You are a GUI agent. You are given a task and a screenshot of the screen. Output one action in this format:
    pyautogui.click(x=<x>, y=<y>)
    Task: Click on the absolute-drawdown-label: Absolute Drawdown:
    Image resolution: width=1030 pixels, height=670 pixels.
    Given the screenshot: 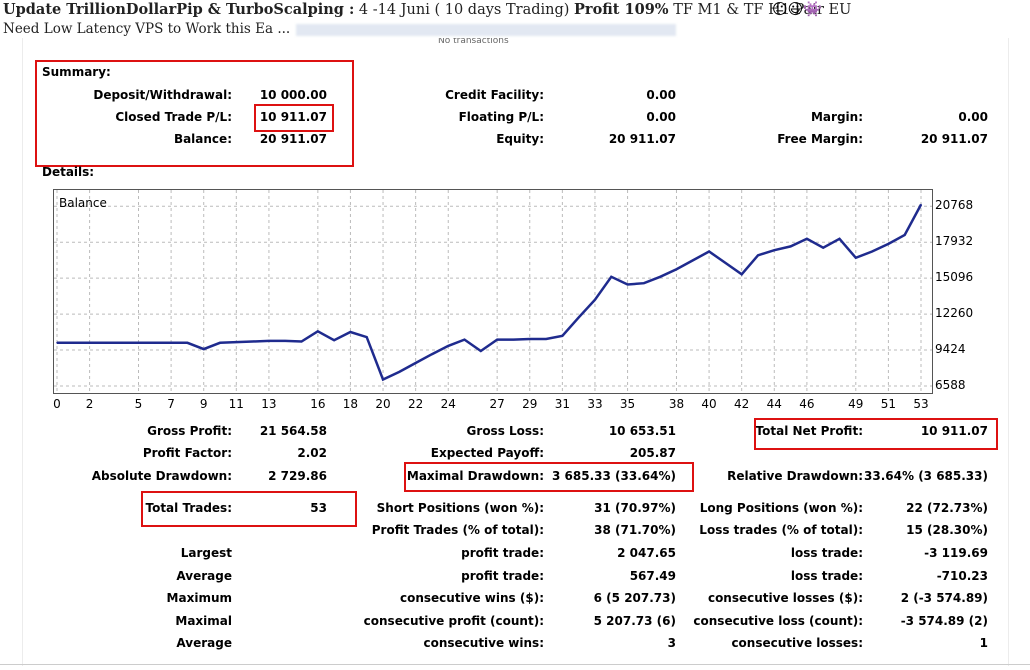 What is the action you would take?
    pyautogui.click(x=161, y=476)
    